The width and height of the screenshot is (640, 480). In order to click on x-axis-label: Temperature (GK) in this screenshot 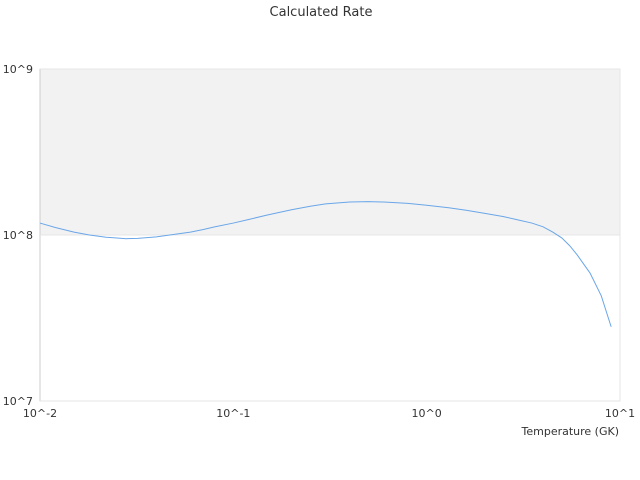, I will do `click(570, 431)`.